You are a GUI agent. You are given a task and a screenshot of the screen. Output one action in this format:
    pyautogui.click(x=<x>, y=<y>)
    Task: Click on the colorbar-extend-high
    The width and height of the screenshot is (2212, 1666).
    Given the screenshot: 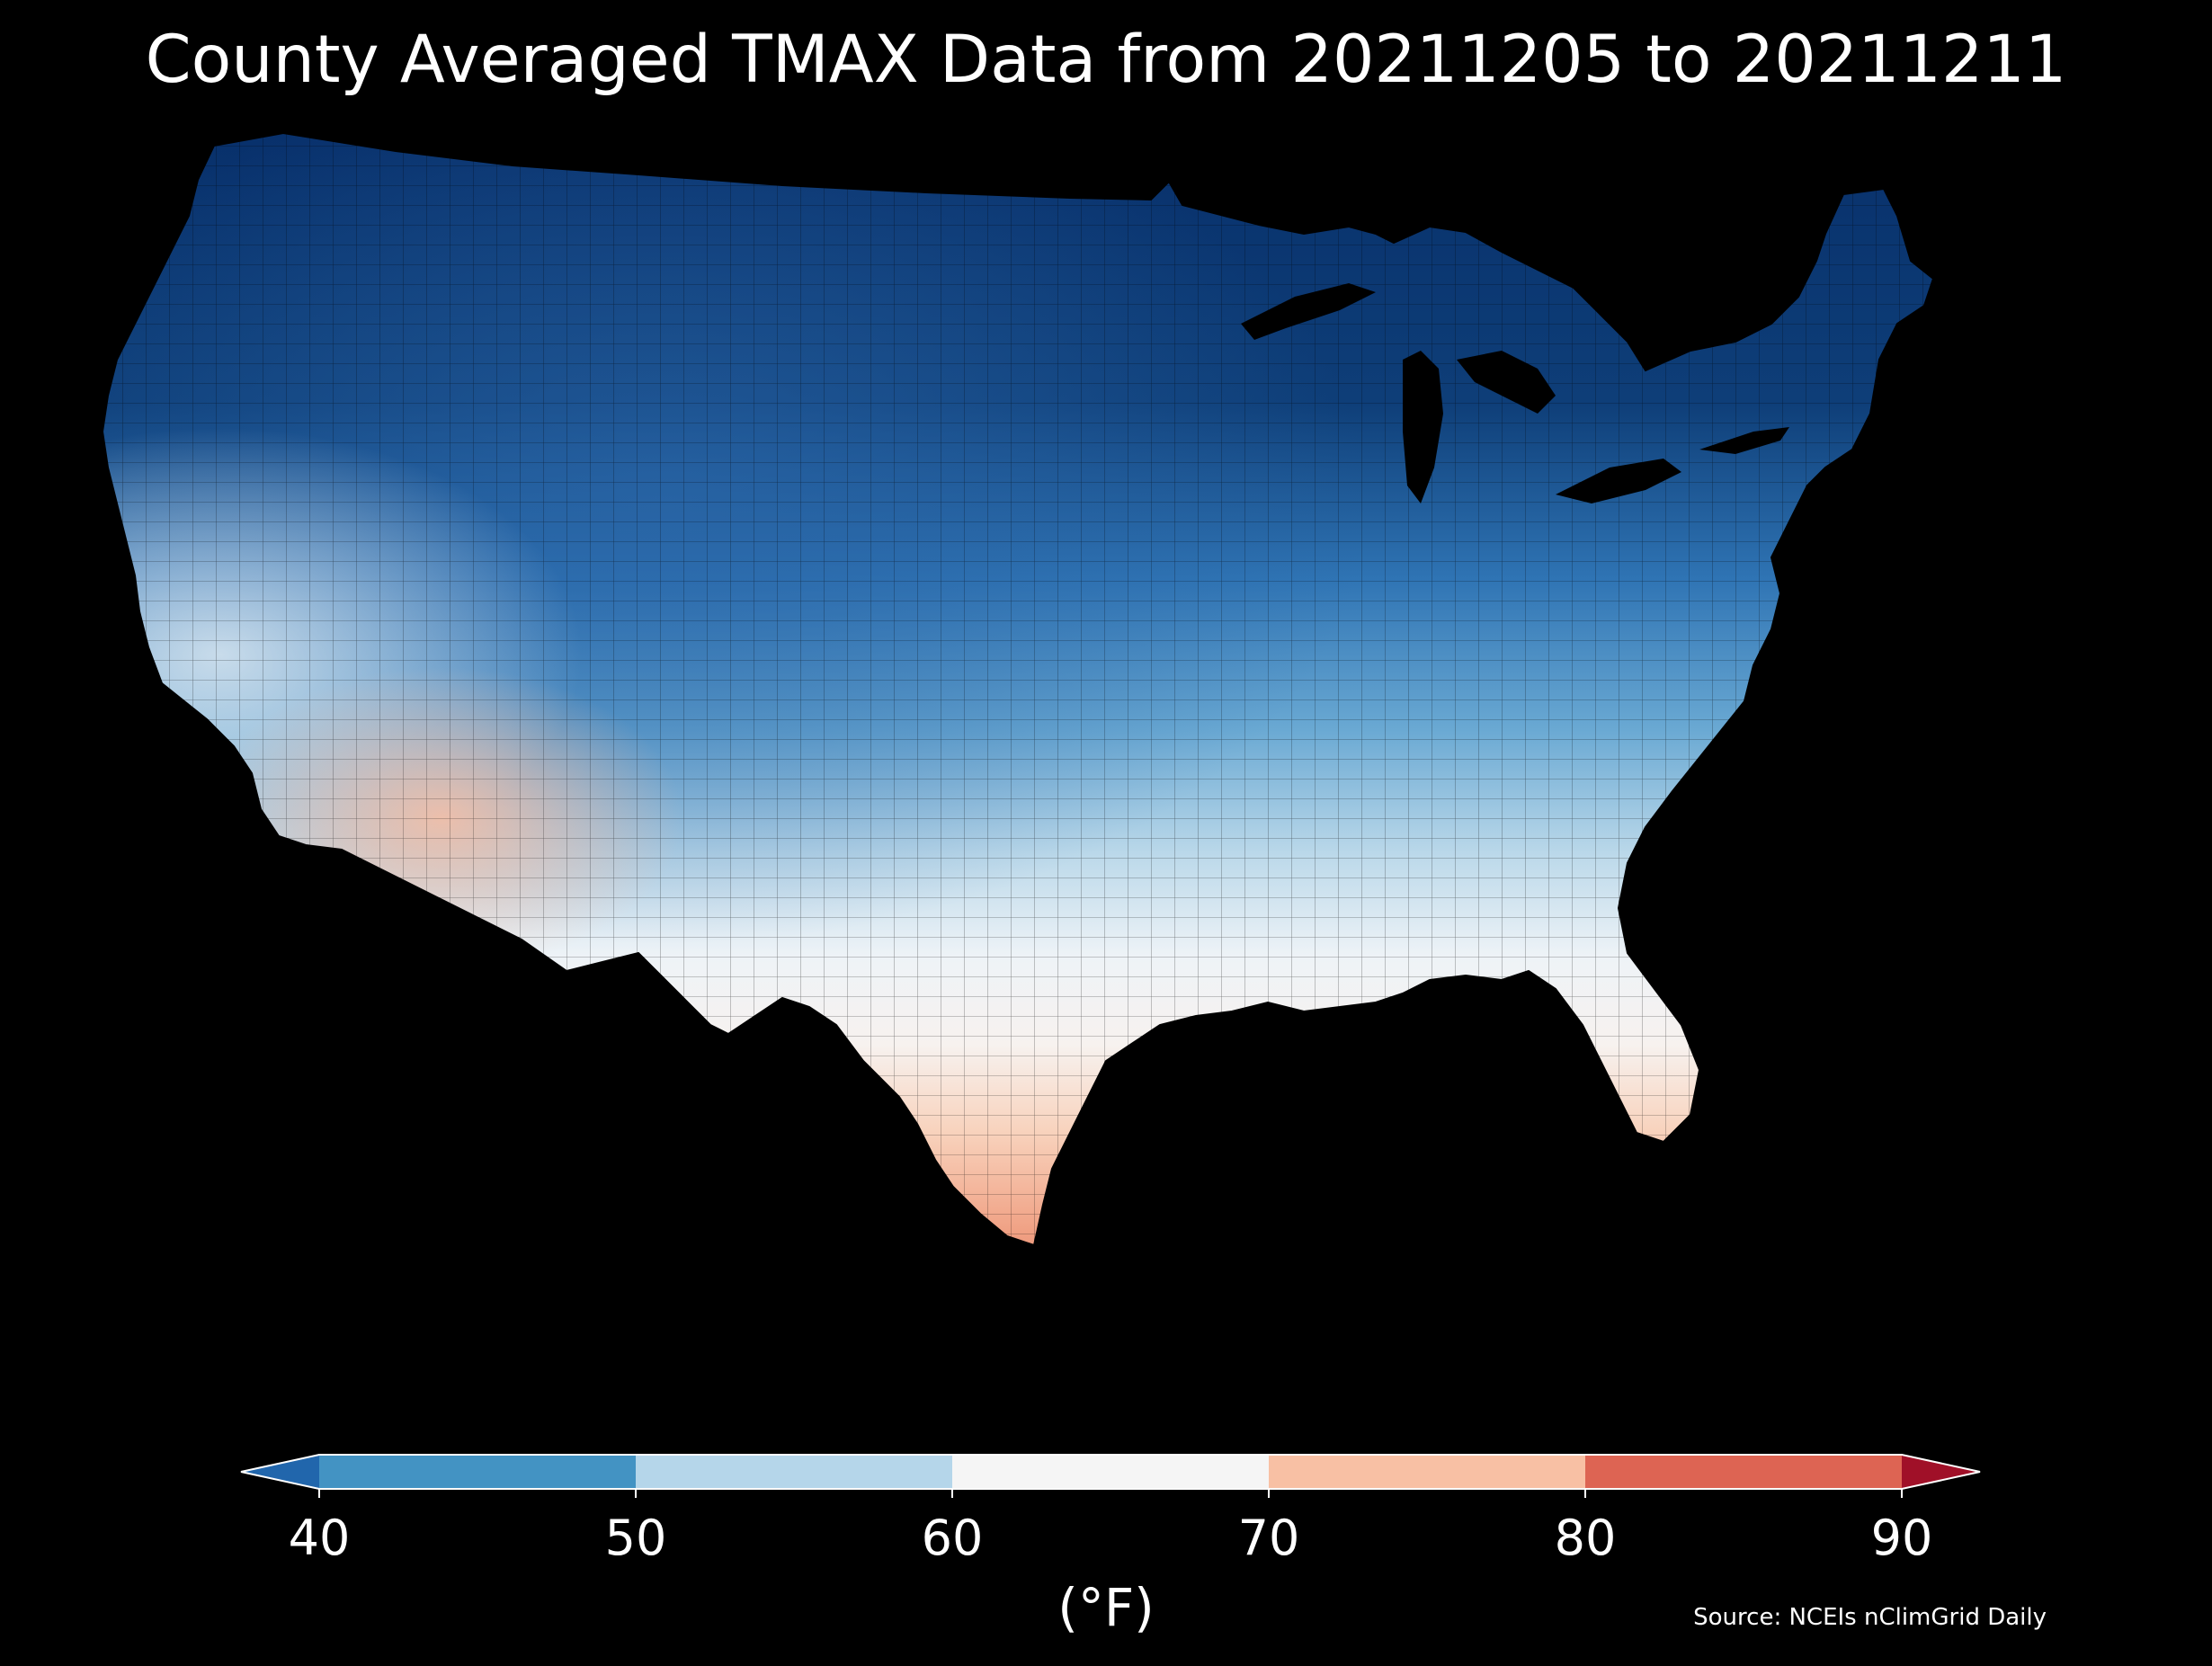 What is the action you would take?
    pyautogui.click(x=1941, y=1472)
    